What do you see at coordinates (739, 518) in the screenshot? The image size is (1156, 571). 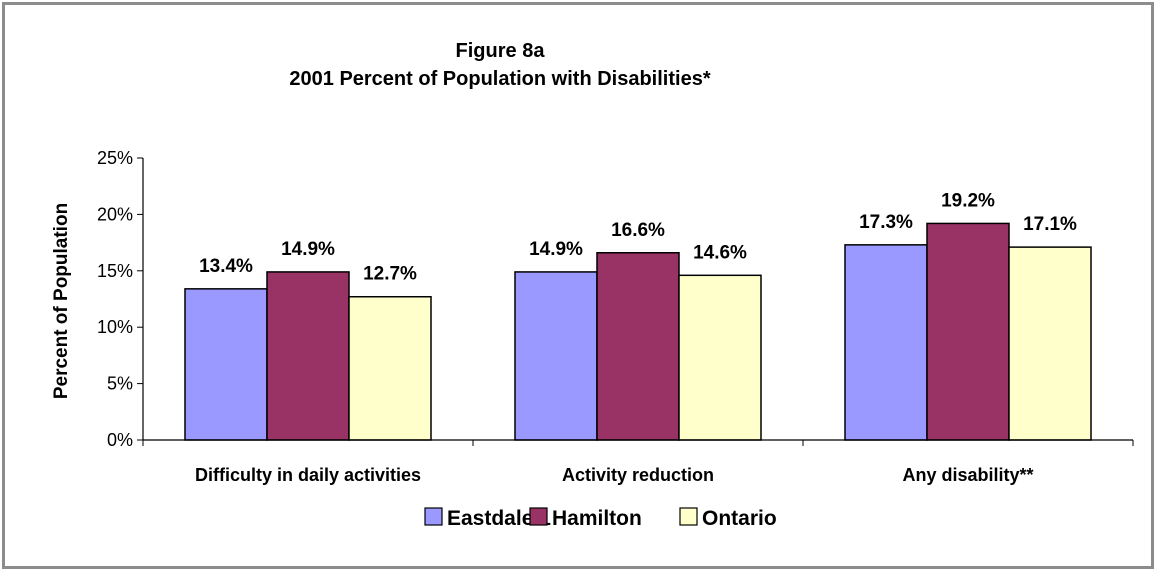 I see `legend-label: Ontario` at bounding box center [739, 518].